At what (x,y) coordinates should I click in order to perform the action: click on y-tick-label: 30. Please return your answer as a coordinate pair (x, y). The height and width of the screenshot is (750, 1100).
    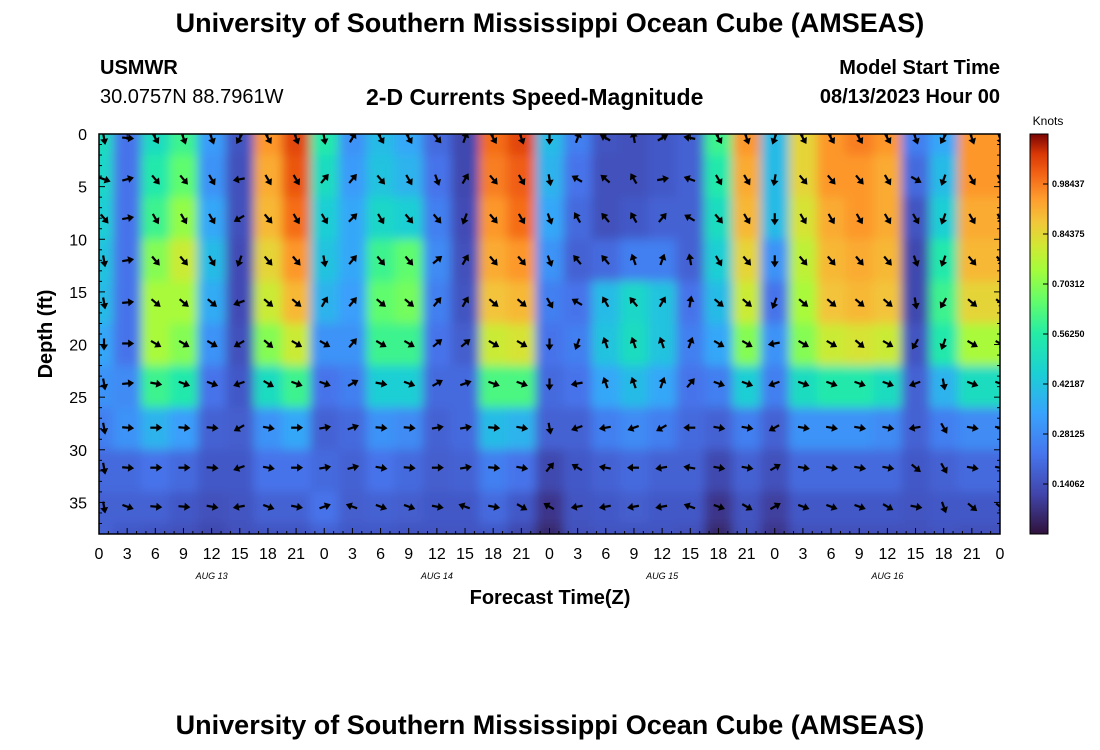
    Looking at the image, I should click on (78, 451).